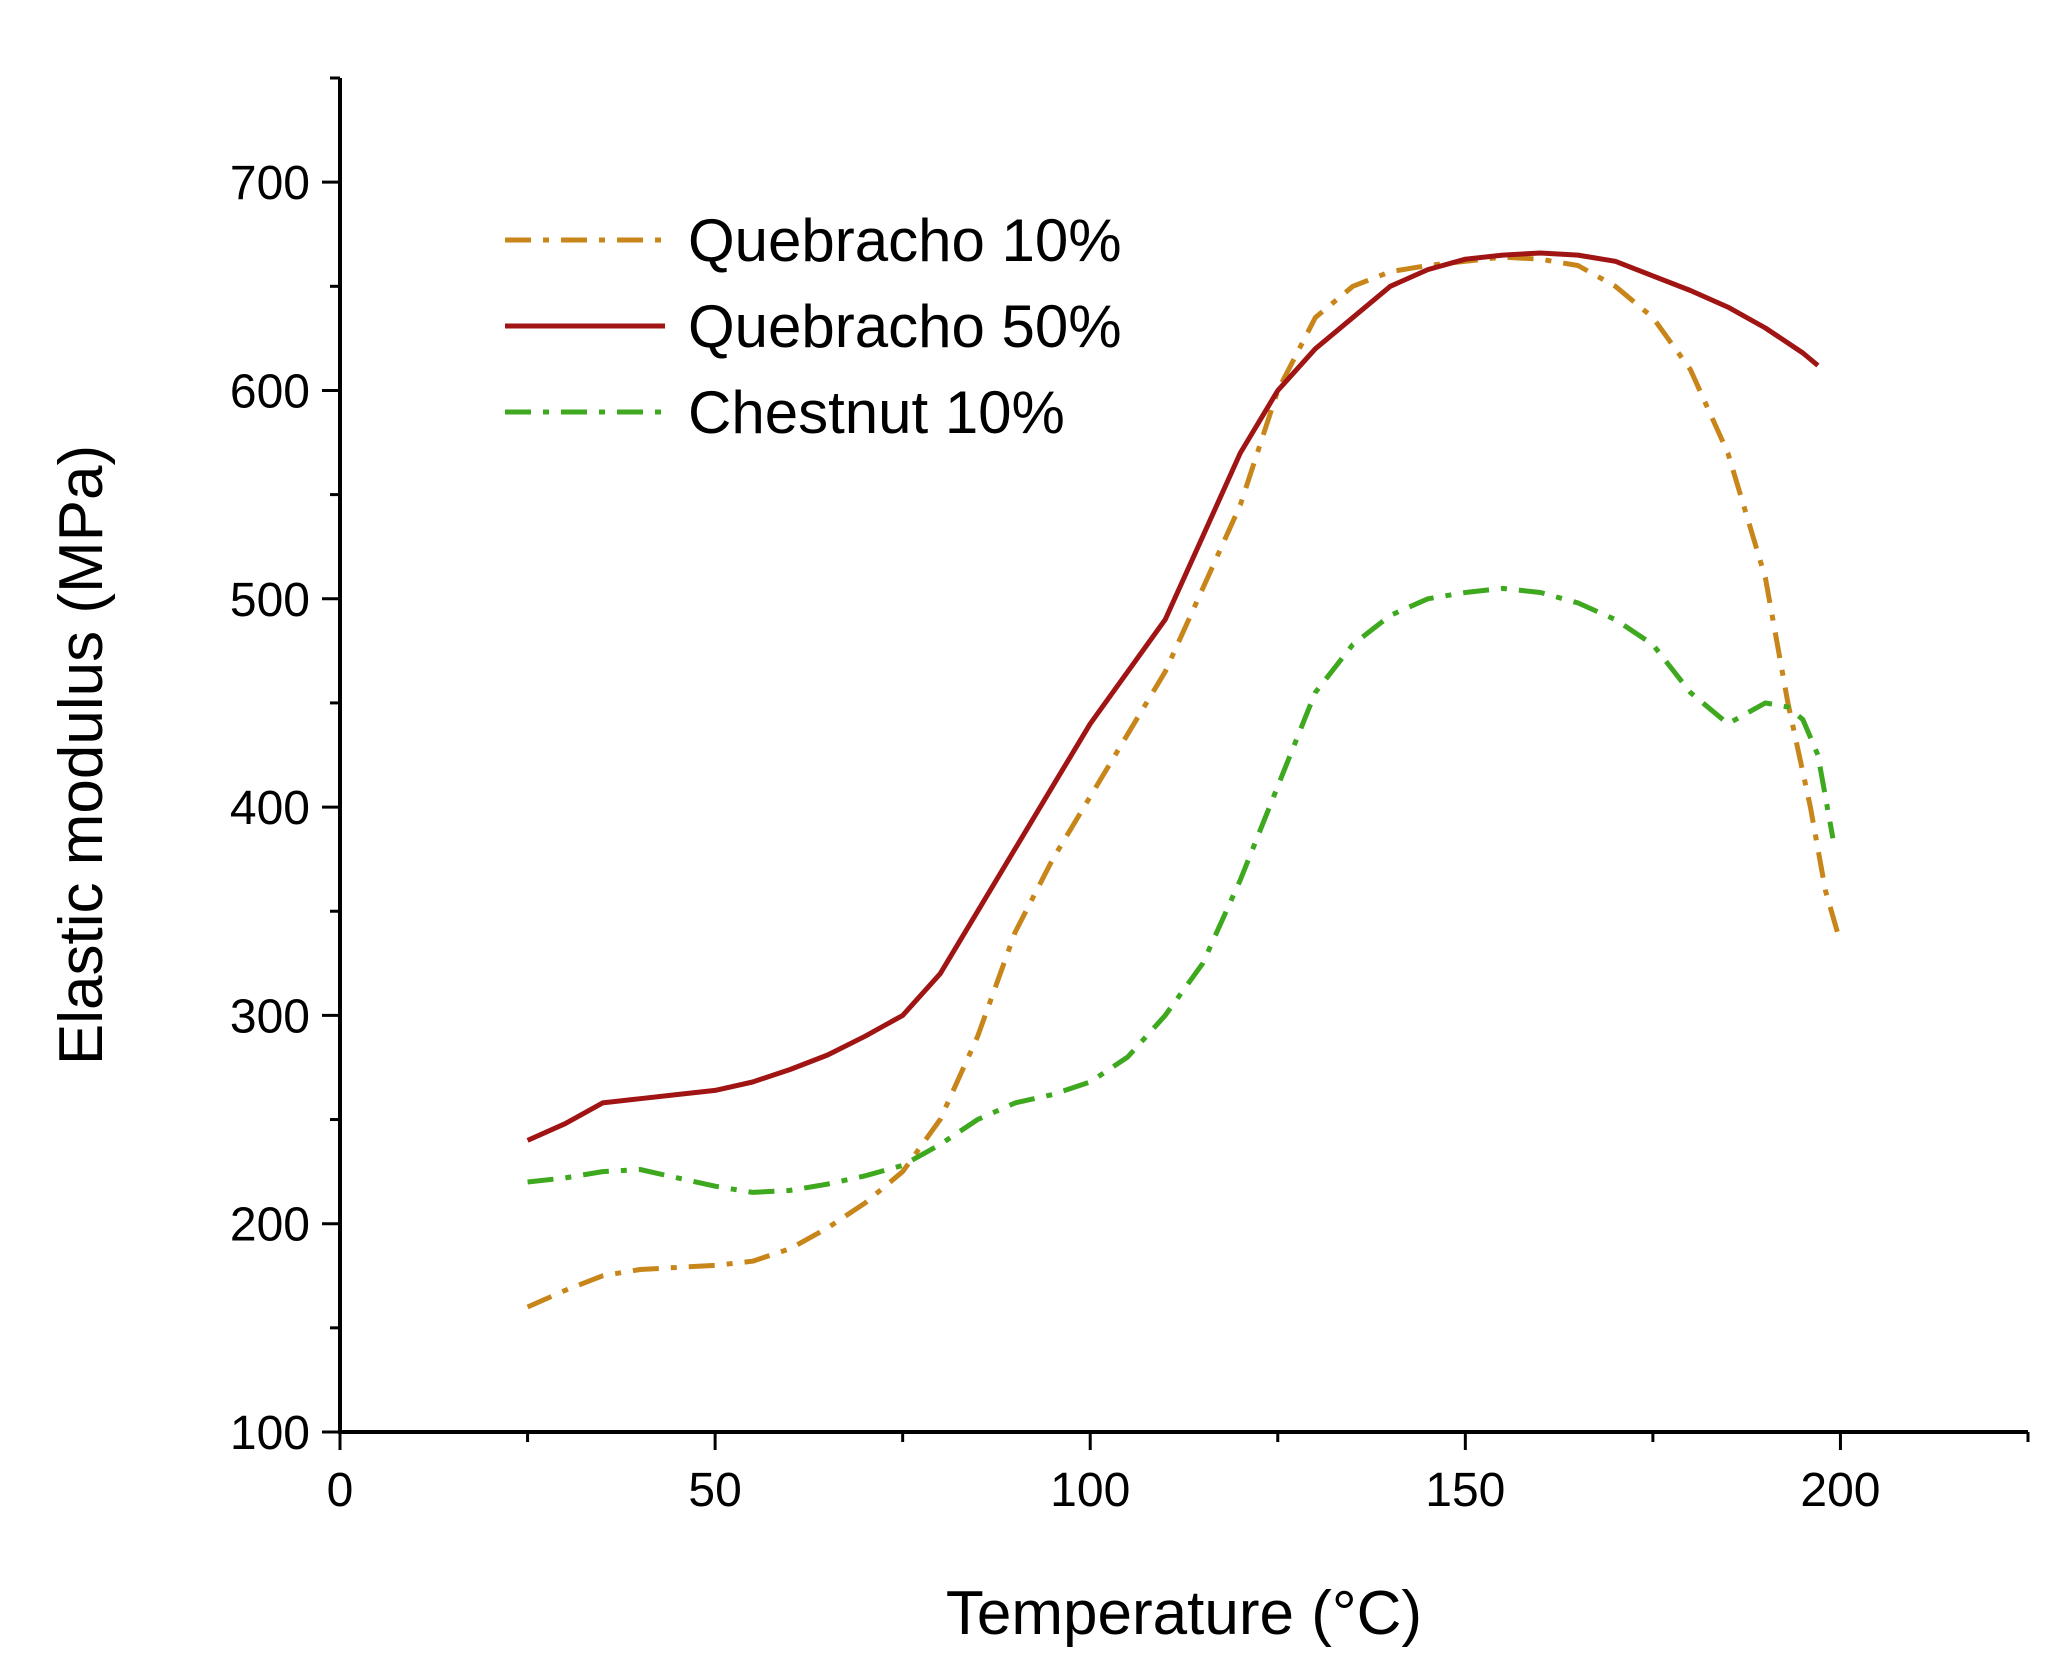 This screenshot has width=2064, height=1667. What do you see at coordinates (905, 326) in the screenshot?
I see `legend-label-1: Quebracho 50%` at bounding box center [905, 326].